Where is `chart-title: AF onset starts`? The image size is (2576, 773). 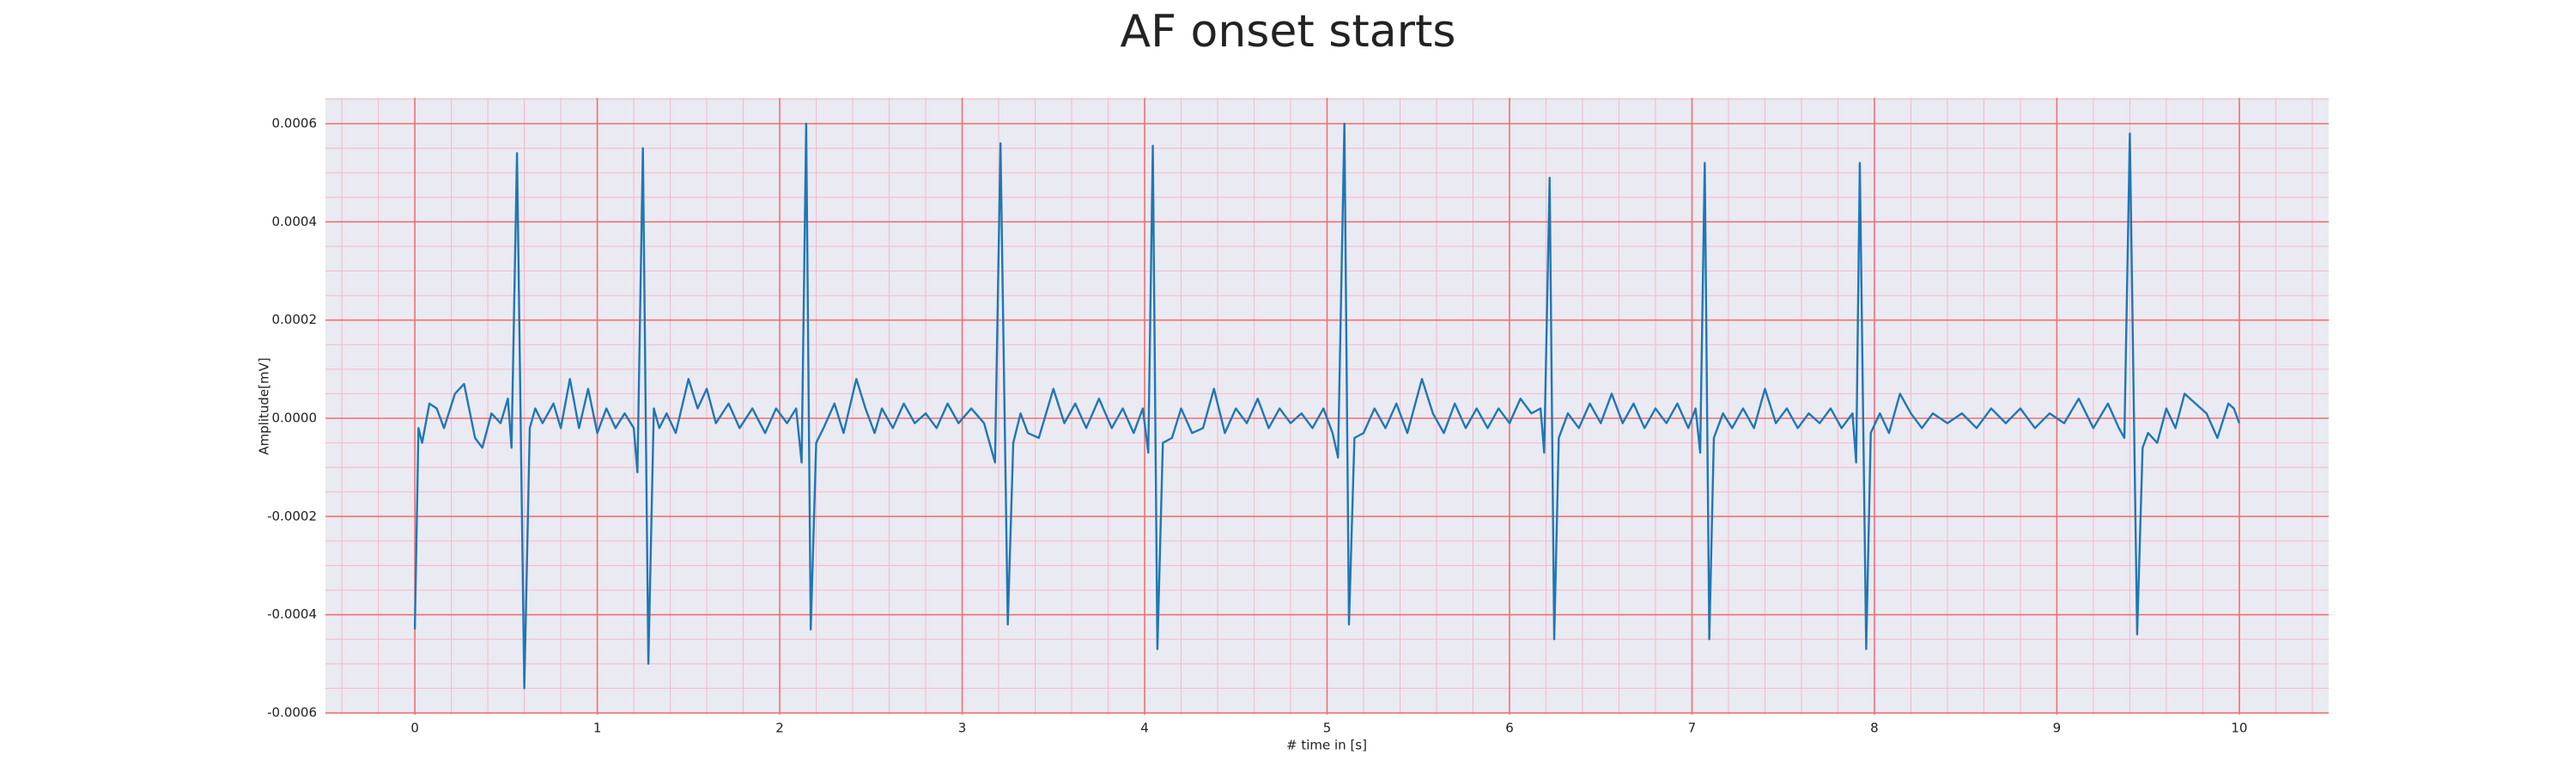
chart-title: AF onset starts is located at coordinates (1288, 32).